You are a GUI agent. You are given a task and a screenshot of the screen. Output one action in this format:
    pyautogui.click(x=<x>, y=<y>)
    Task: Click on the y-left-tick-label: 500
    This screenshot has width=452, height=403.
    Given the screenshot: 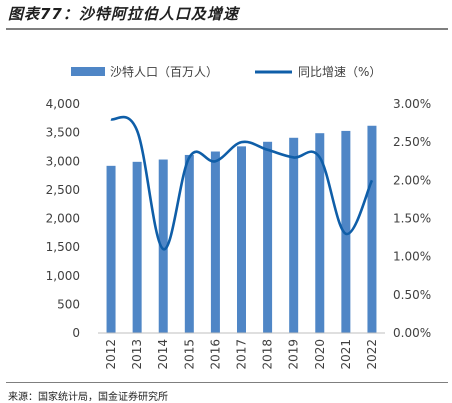 What is the action you would take?
    pyautogui.click(x=68, y=304)
    